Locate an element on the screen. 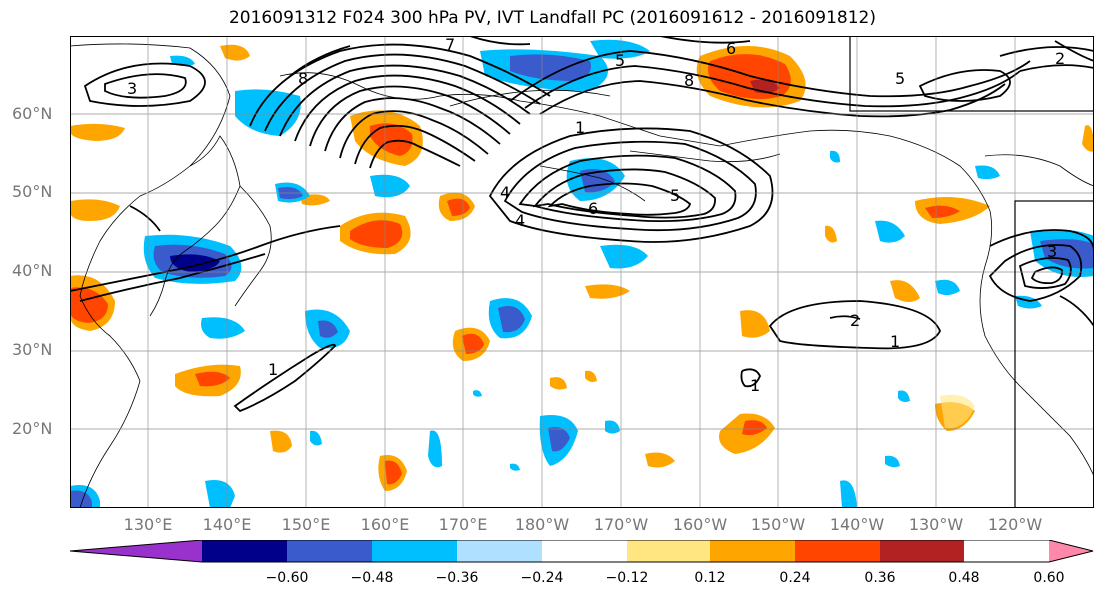  lon-label: 150°W is located at coordinates (778, 524).